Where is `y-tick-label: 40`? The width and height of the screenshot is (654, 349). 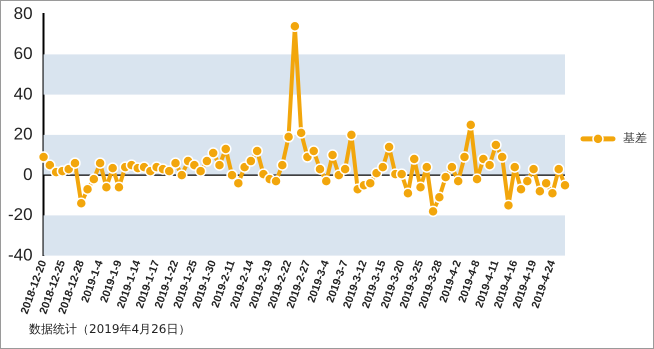 y-tick-label: 40 is located at coordinates (23, 94).